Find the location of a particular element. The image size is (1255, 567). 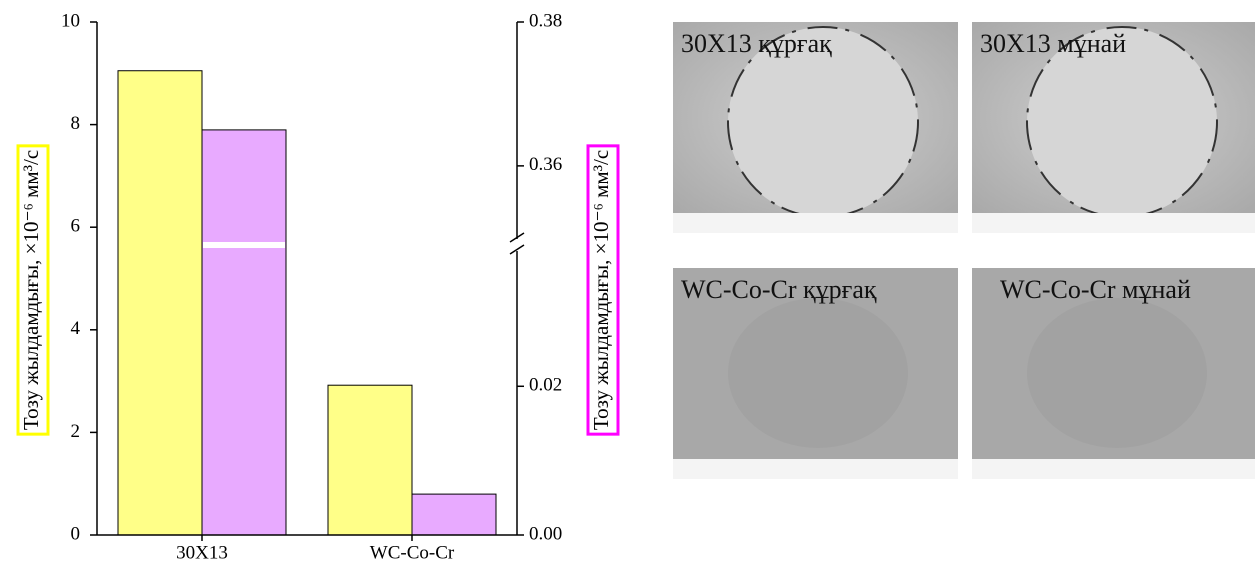

y2-tick-label: 0.36 is located at coordinates (545, 164).